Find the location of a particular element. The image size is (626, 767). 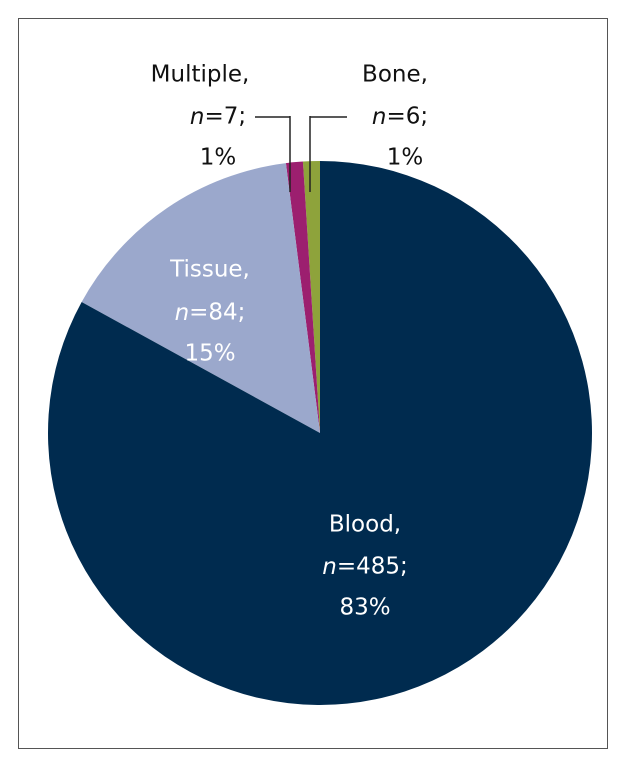

count-label: n=485; is located at coordinates (365, 567).